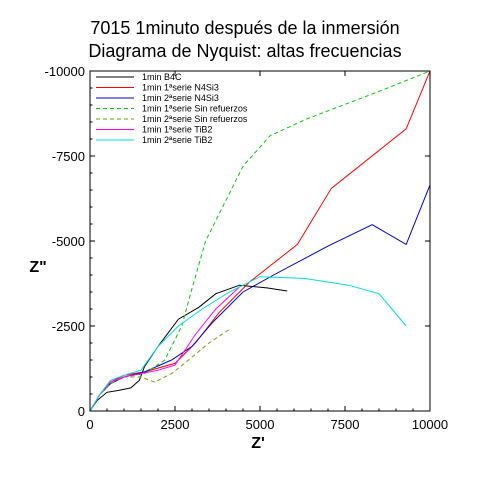 The image size is (500, 500). Describe the element at coordinates (81, 411) in the screenshot. I see `y-tick-label: 0` at that location.